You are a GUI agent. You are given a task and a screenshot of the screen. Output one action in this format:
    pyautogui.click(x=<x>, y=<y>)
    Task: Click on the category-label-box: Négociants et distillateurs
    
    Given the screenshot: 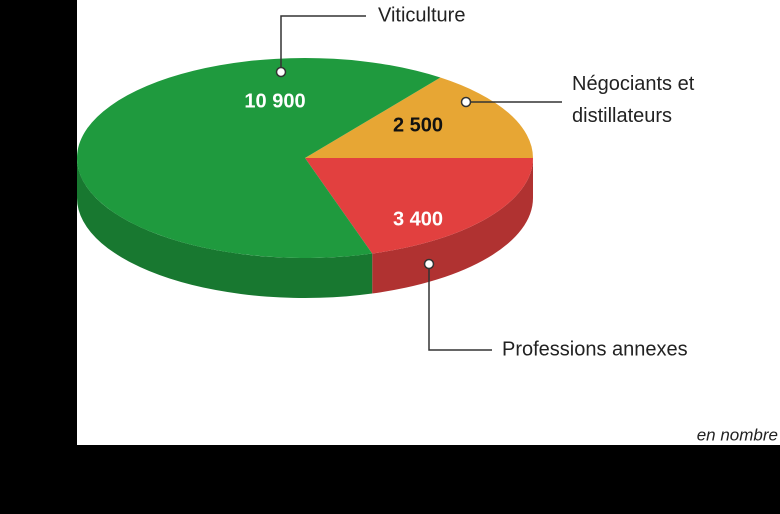 What is the action you would take?
    pyautogui.click(x=633, y=100)
    